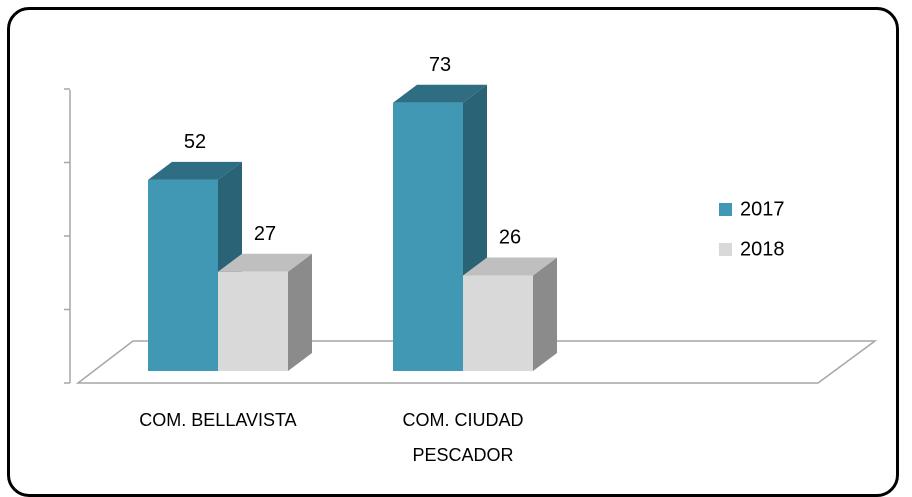 Image resolution: width=912 pixels, height=497 pixels. What do you see at coordinates (218, 420) in the screenshot?
I see `x-tick-label: COM. BELLAVISTA` at bounding box center [218, 420].